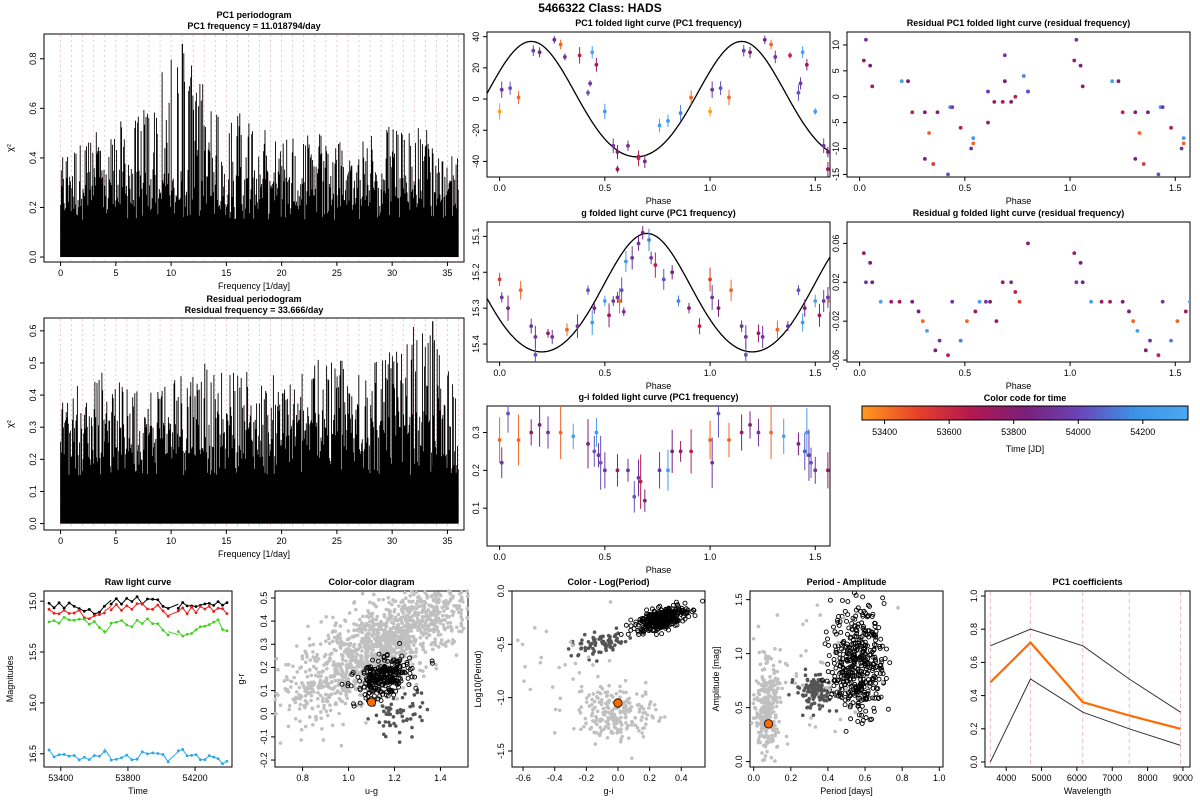 The width and height of the screenshot is (1200, 800). Describe the element at coordinates (173, 633) in the screenshot. I see `raw-light-curve-series-link` at that location.